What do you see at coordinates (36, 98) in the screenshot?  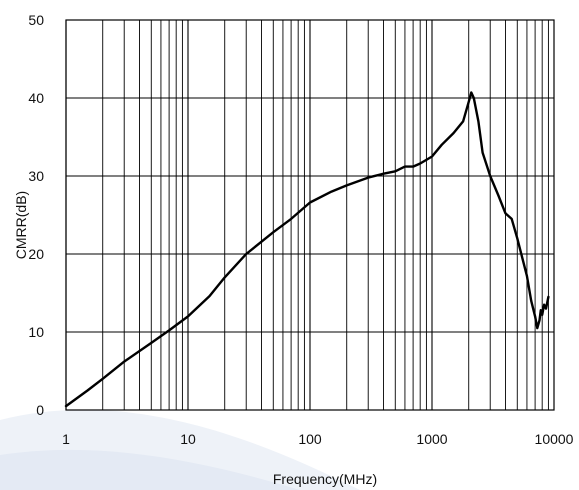 I see `y-tick-label: 40` at bounding box center [36, 98].